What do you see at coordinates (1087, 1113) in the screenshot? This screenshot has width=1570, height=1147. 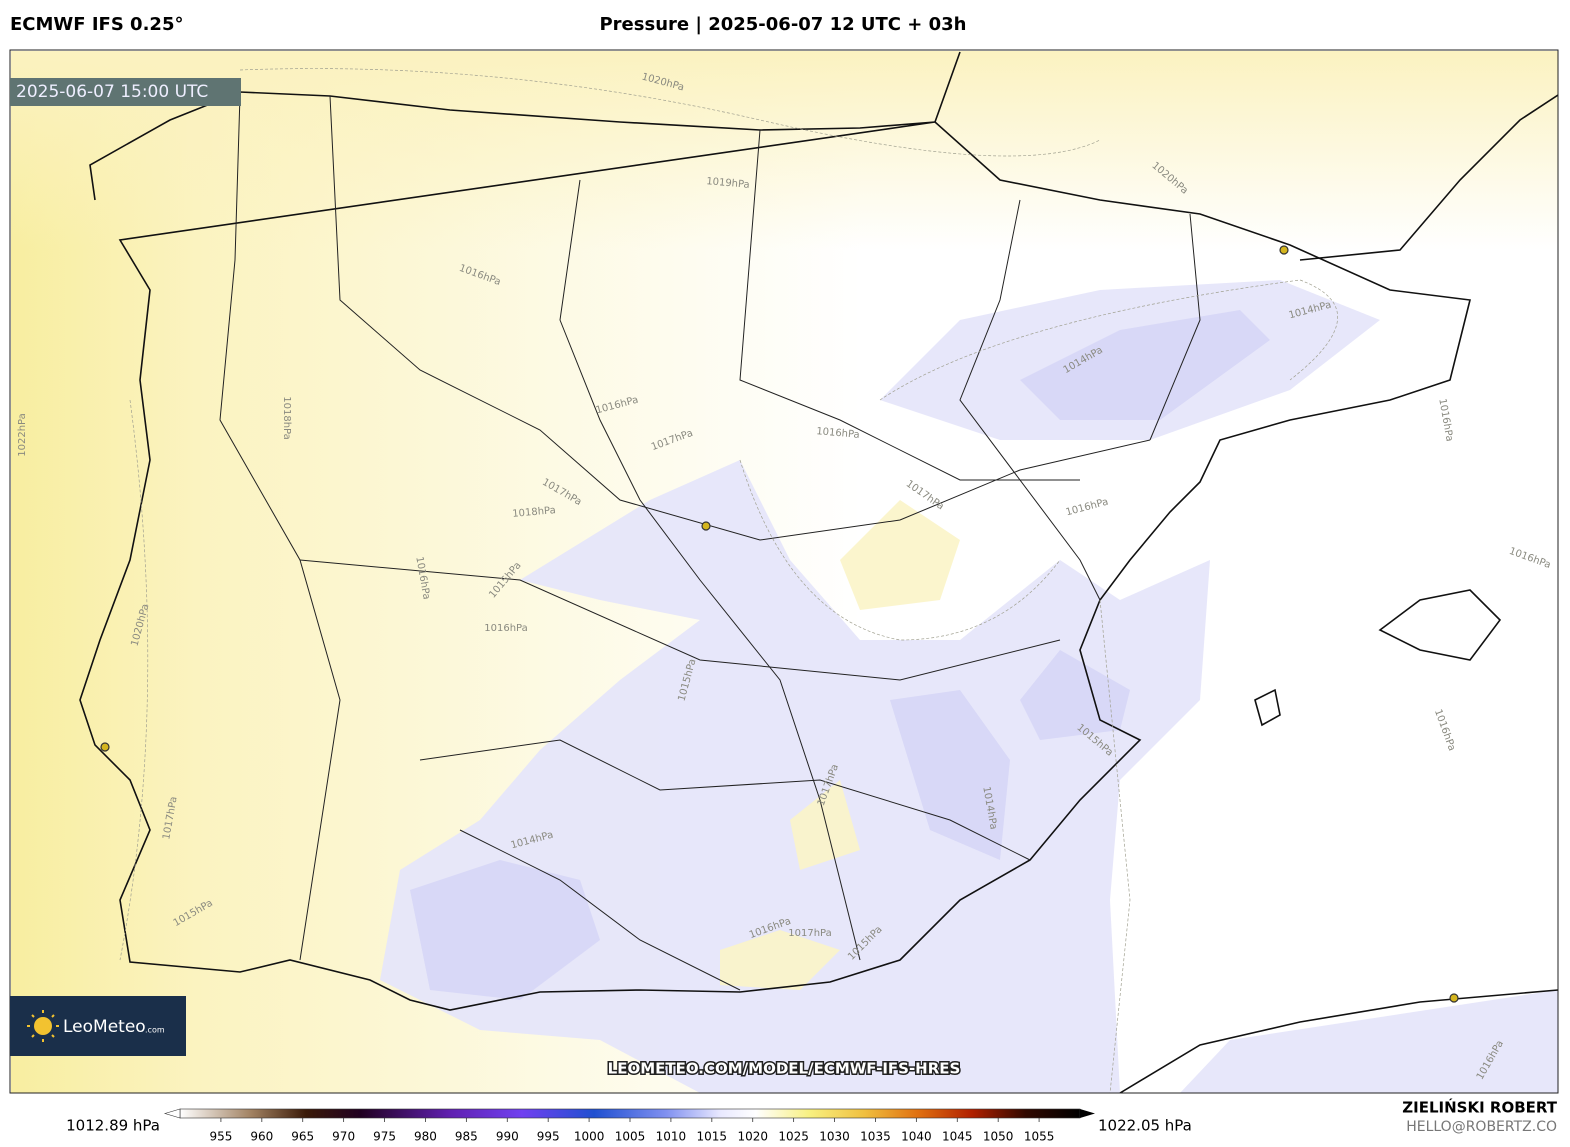 I see `colorbar-extend-high` at bounding box center [1087, 1113].